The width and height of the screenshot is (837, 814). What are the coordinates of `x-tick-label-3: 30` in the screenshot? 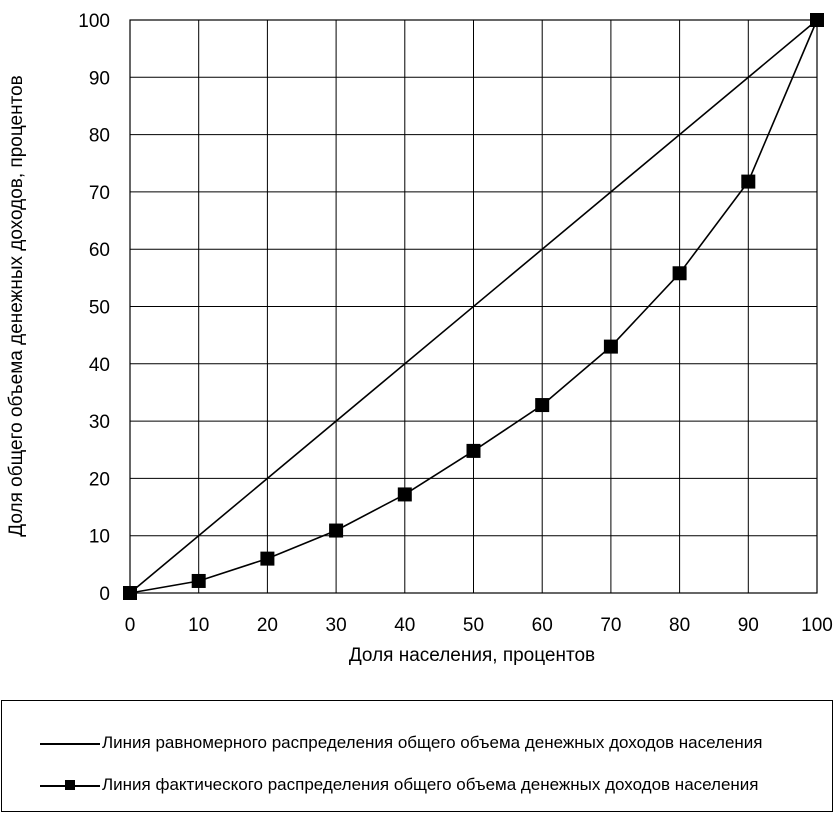 It's located at (336, 625).